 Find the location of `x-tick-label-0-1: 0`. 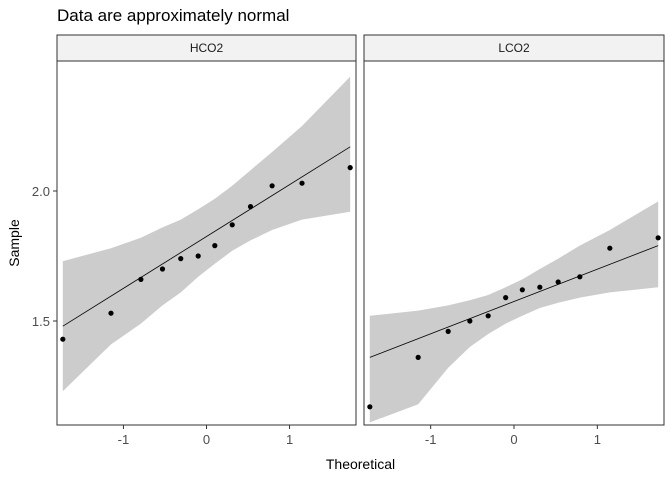

x-tick-label-0-1: 0 is located at coordinates (206, 439).